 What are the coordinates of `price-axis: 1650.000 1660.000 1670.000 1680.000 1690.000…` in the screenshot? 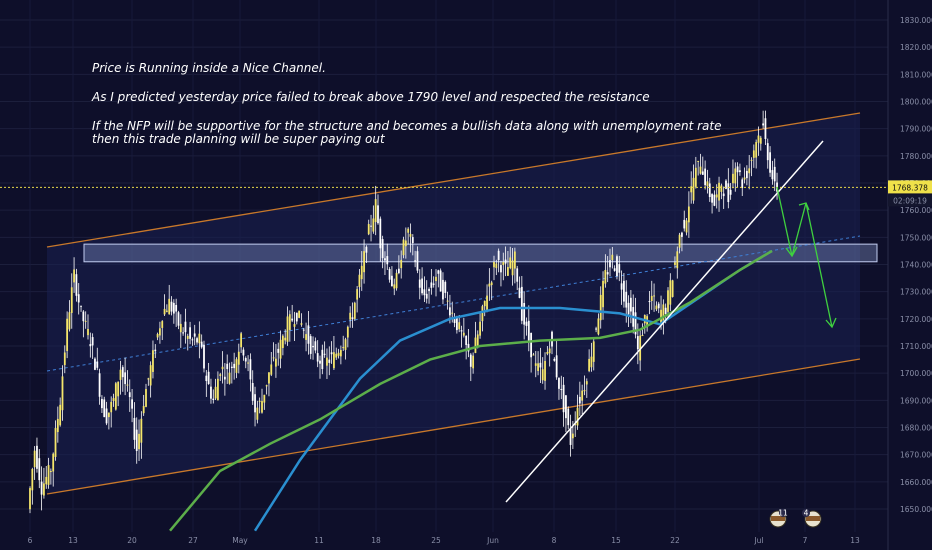 It's located at (909, 275).